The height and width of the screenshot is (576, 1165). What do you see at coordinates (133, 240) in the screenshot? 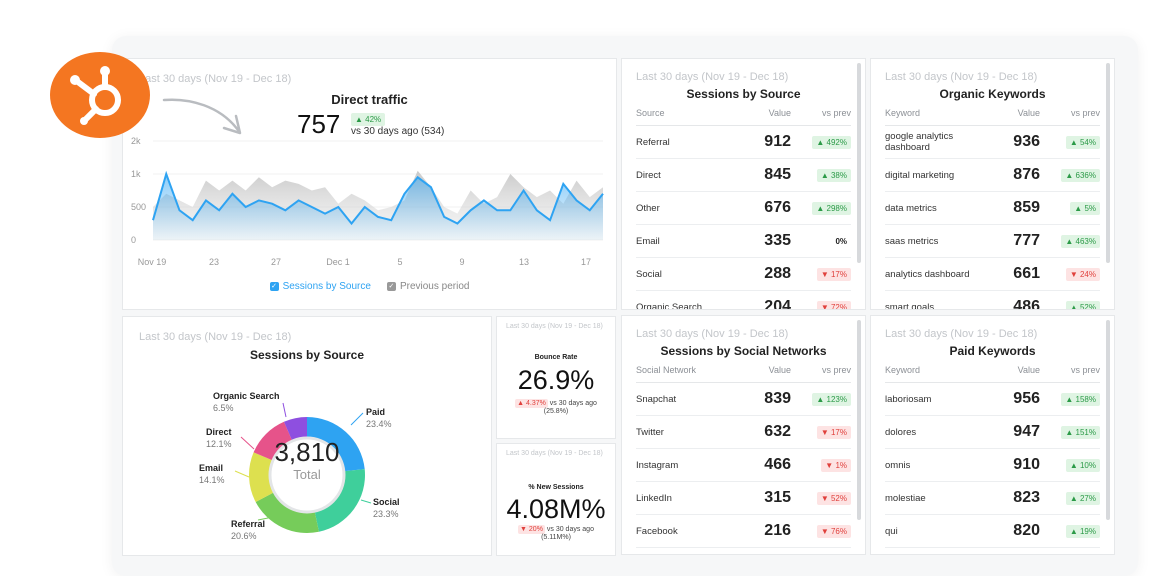
I see `y-tick-label: 0` at bounding box center [133, 240].